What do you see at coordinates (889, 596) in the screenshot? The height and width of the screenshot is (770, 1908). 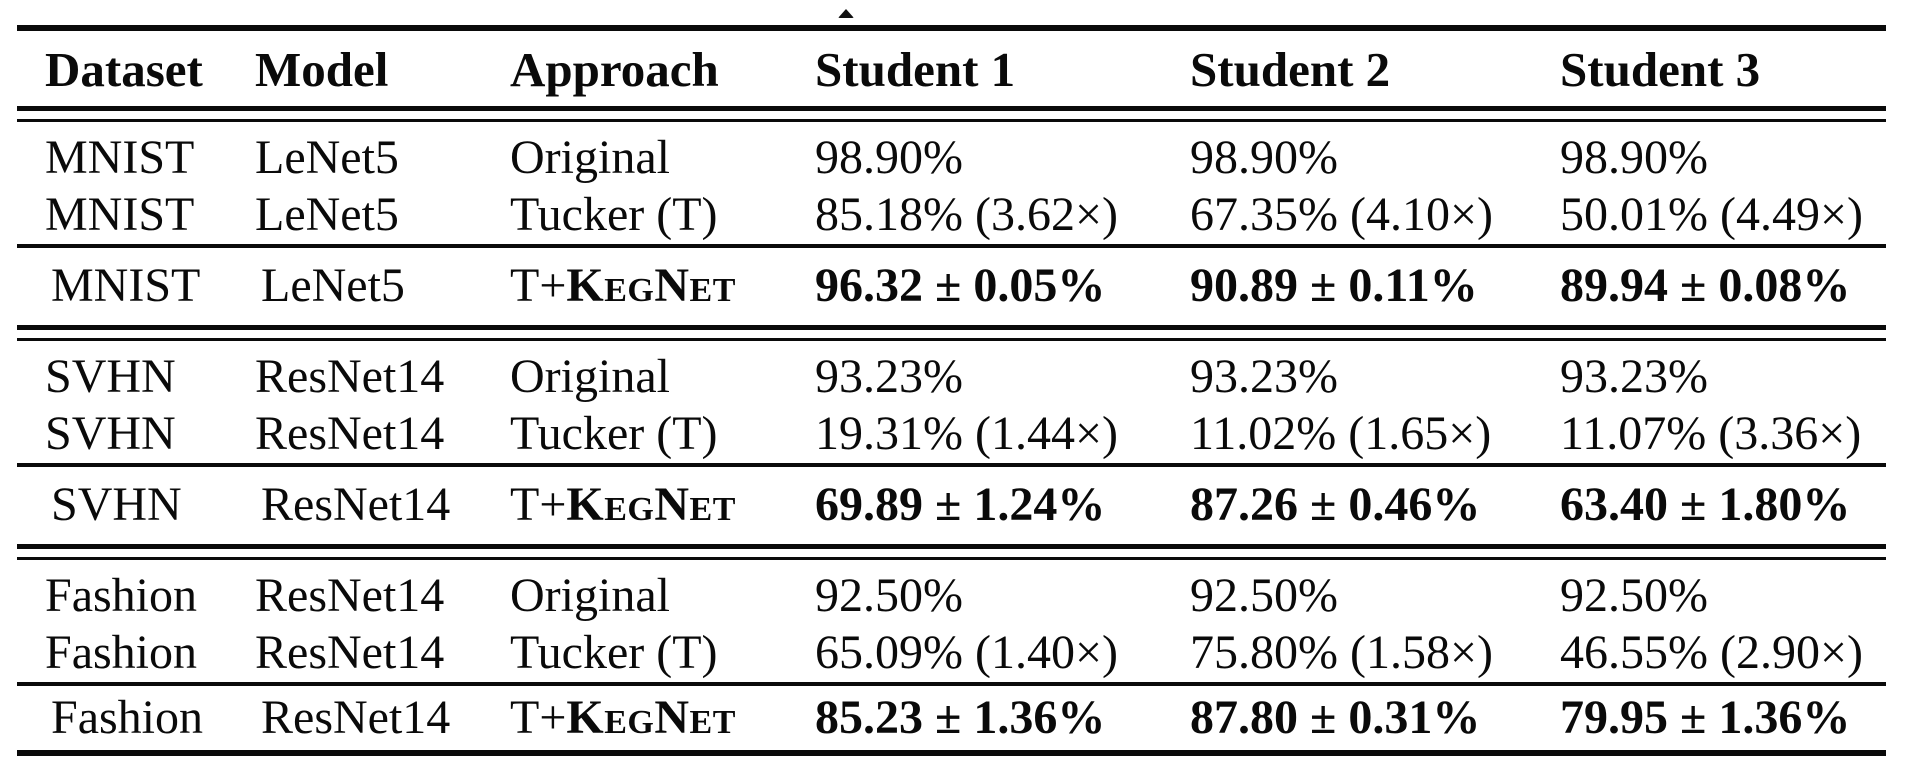 I see `cell-student1: 92.50%` at bounding box center [889, 596].